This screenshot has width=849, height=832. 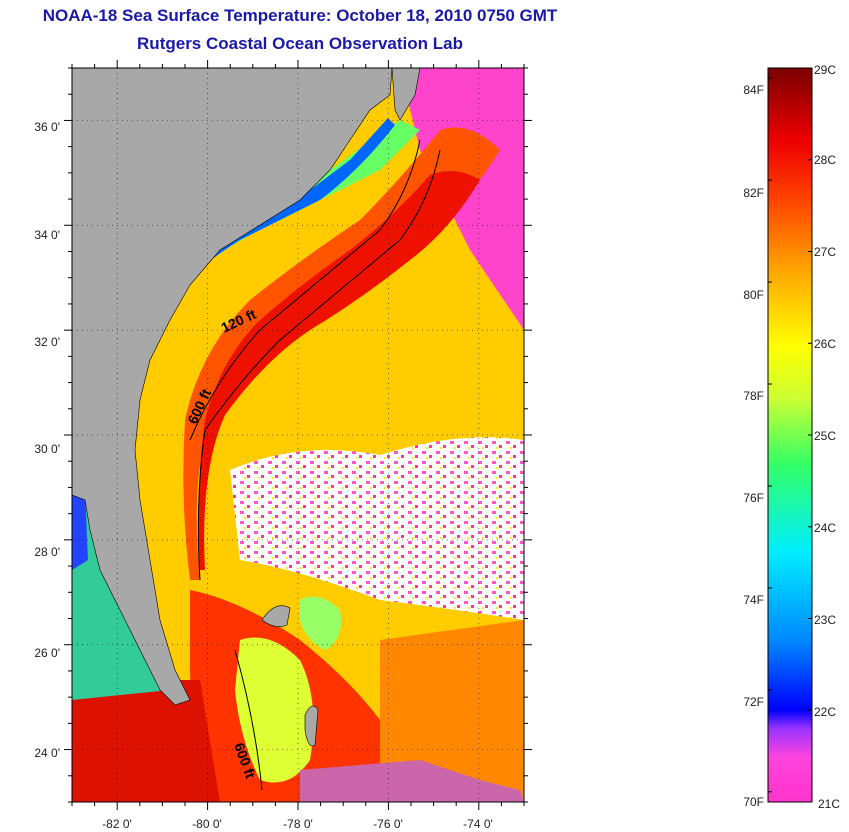 I want to click on colorbar-f-label: 82F, so click(x=753, y=193).